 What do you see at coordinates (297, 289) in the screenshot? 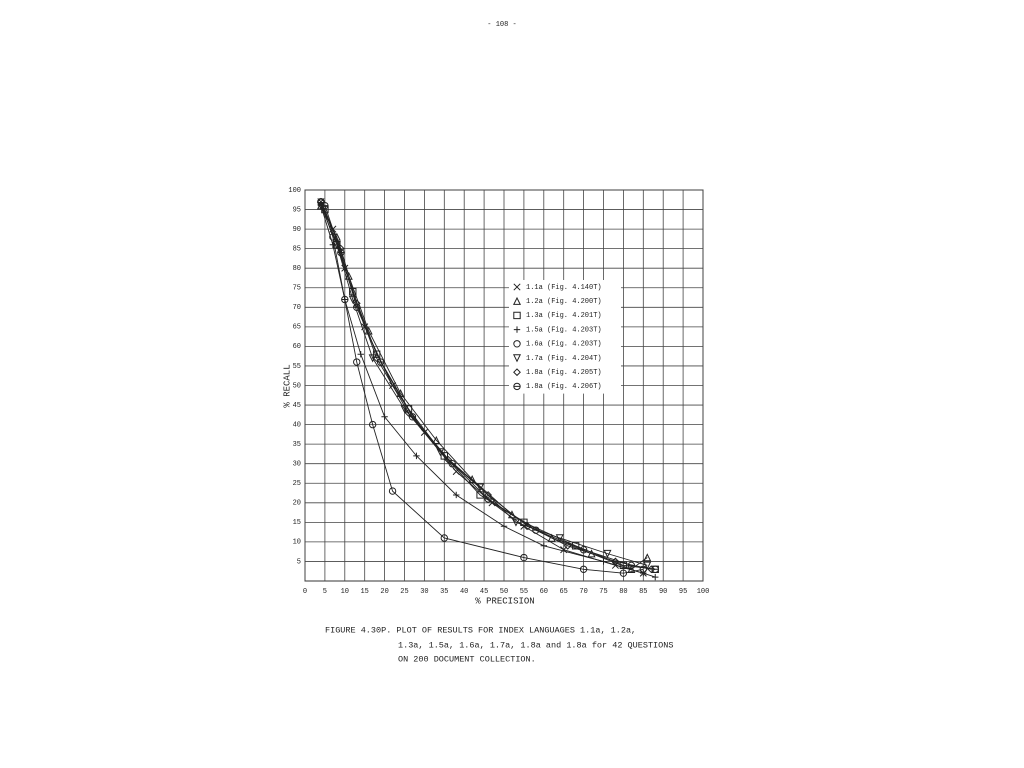
I see `y-tick-label: 75` at bounding box center [297, 289].